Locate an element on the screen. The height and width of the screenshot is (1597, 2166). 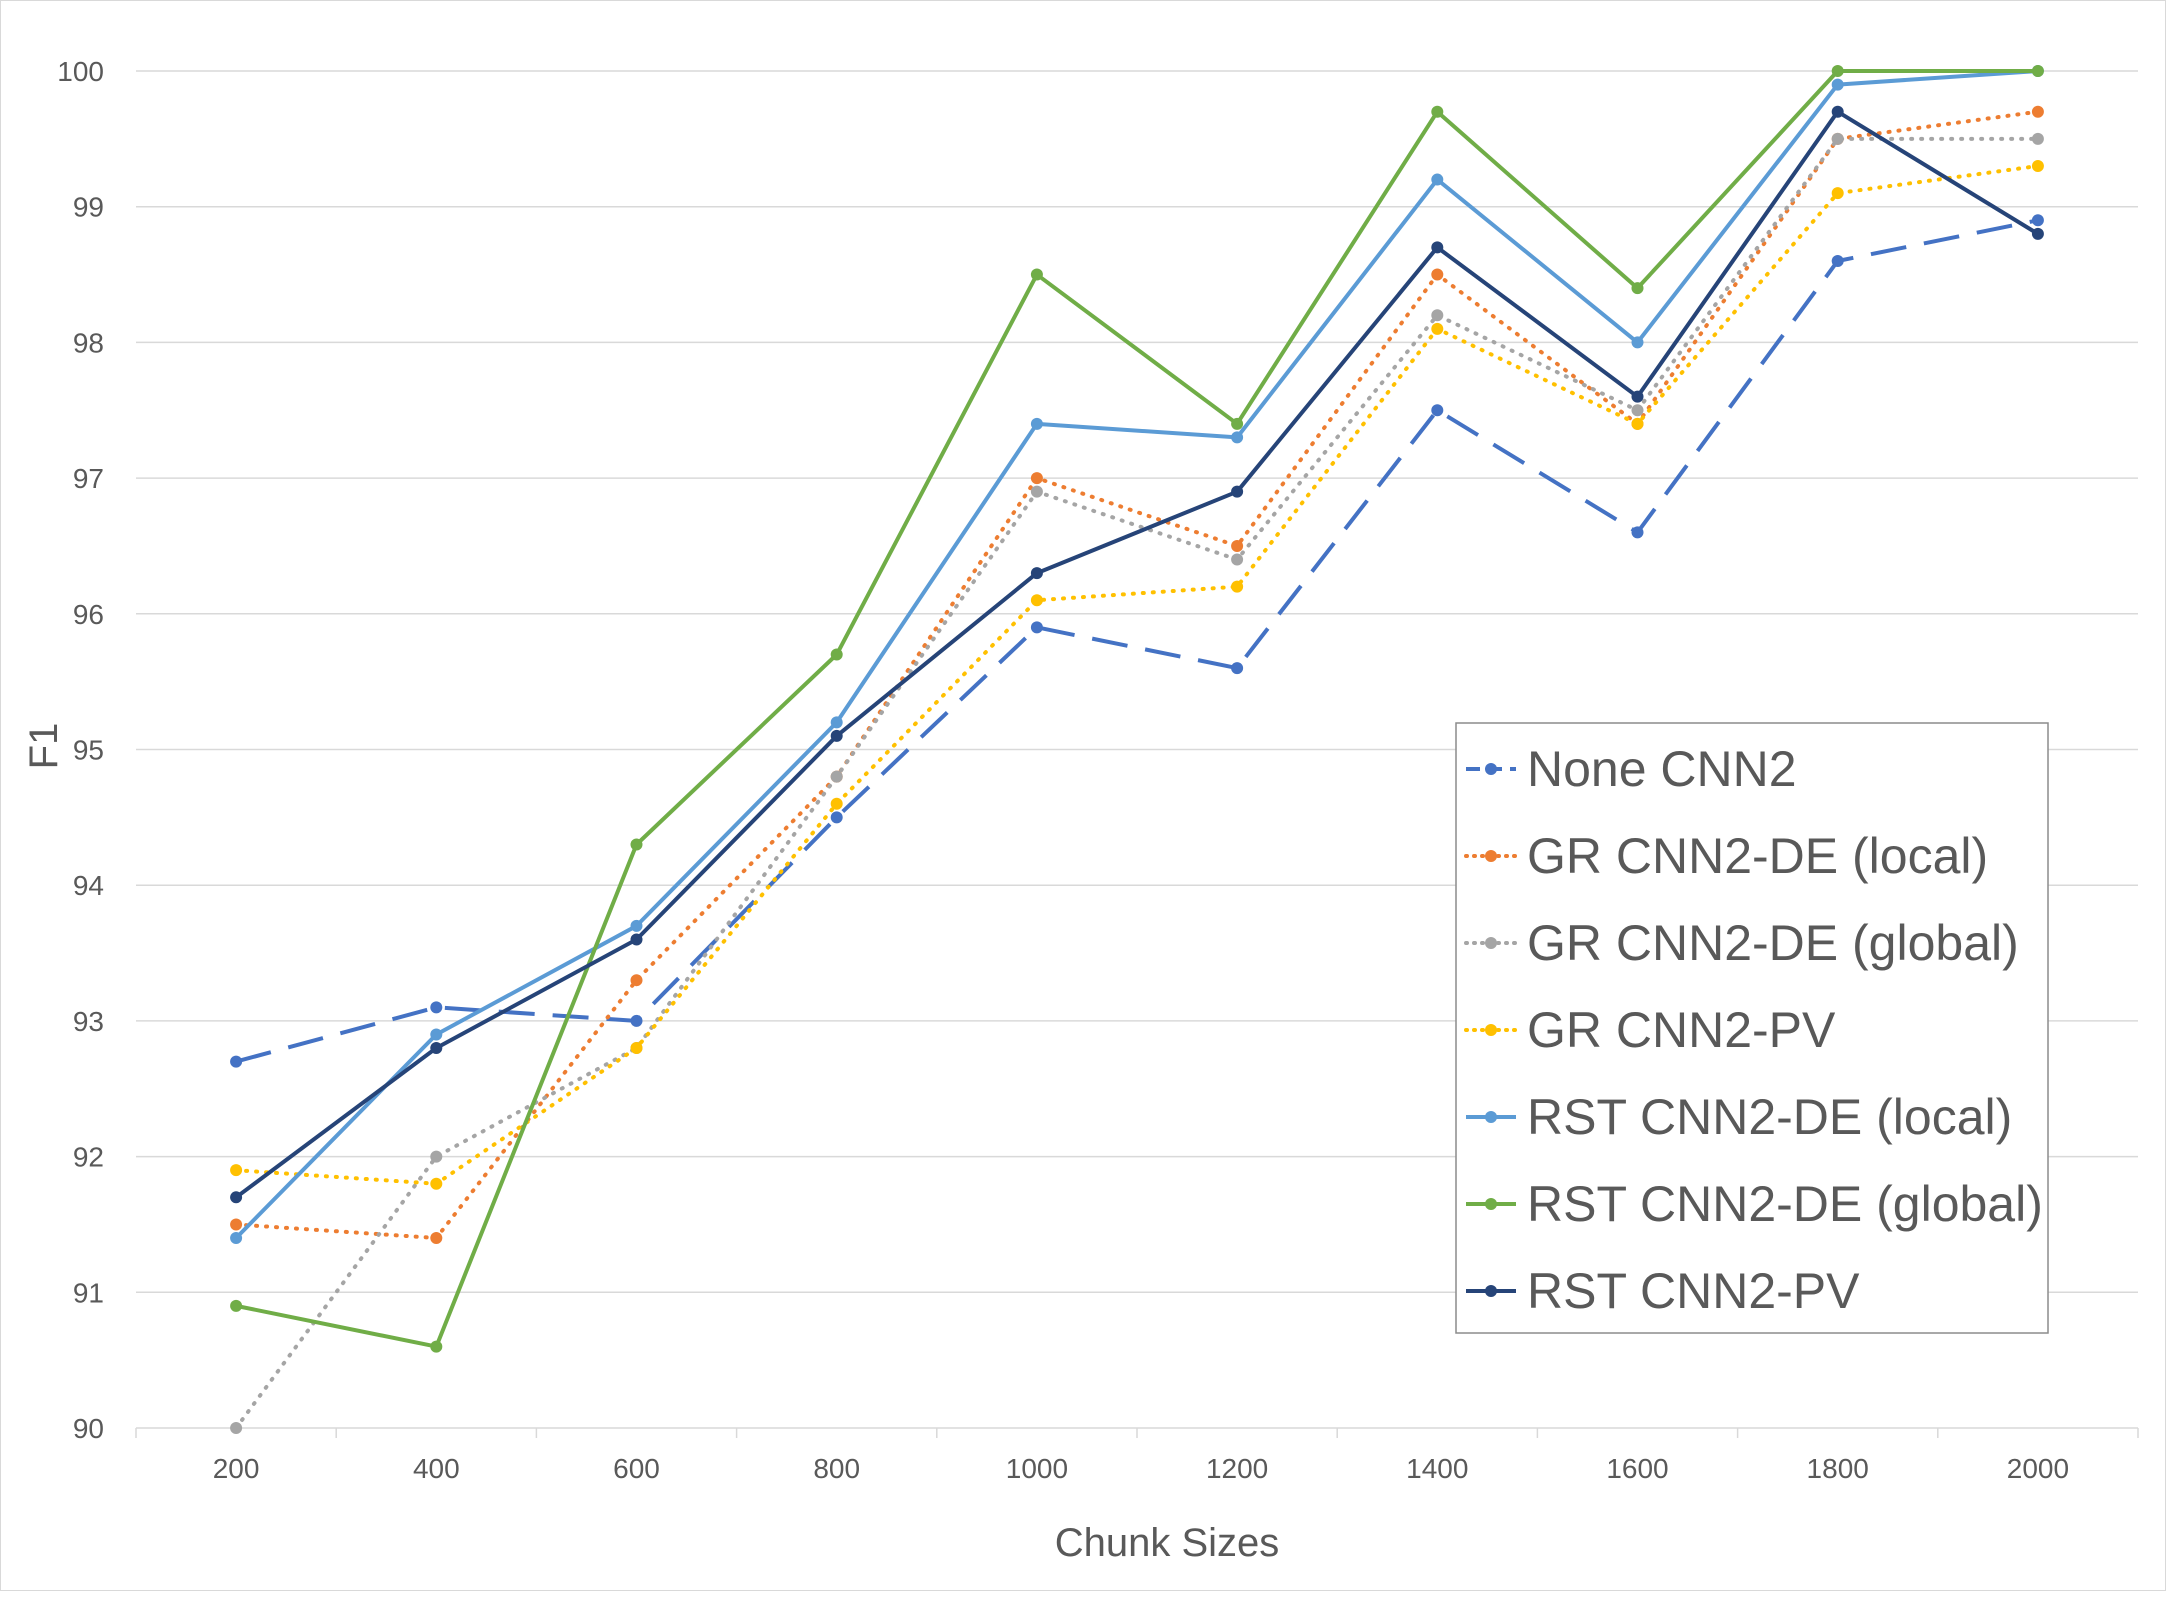
x-tick-label: 1200 is located at coordinates (1237, 1468).